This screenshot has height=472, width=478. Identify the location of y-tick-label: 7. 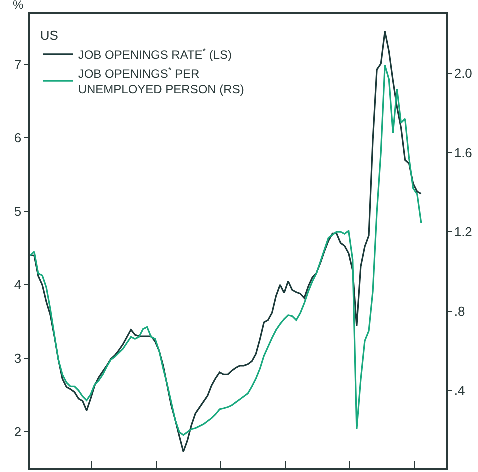
(18, 64).